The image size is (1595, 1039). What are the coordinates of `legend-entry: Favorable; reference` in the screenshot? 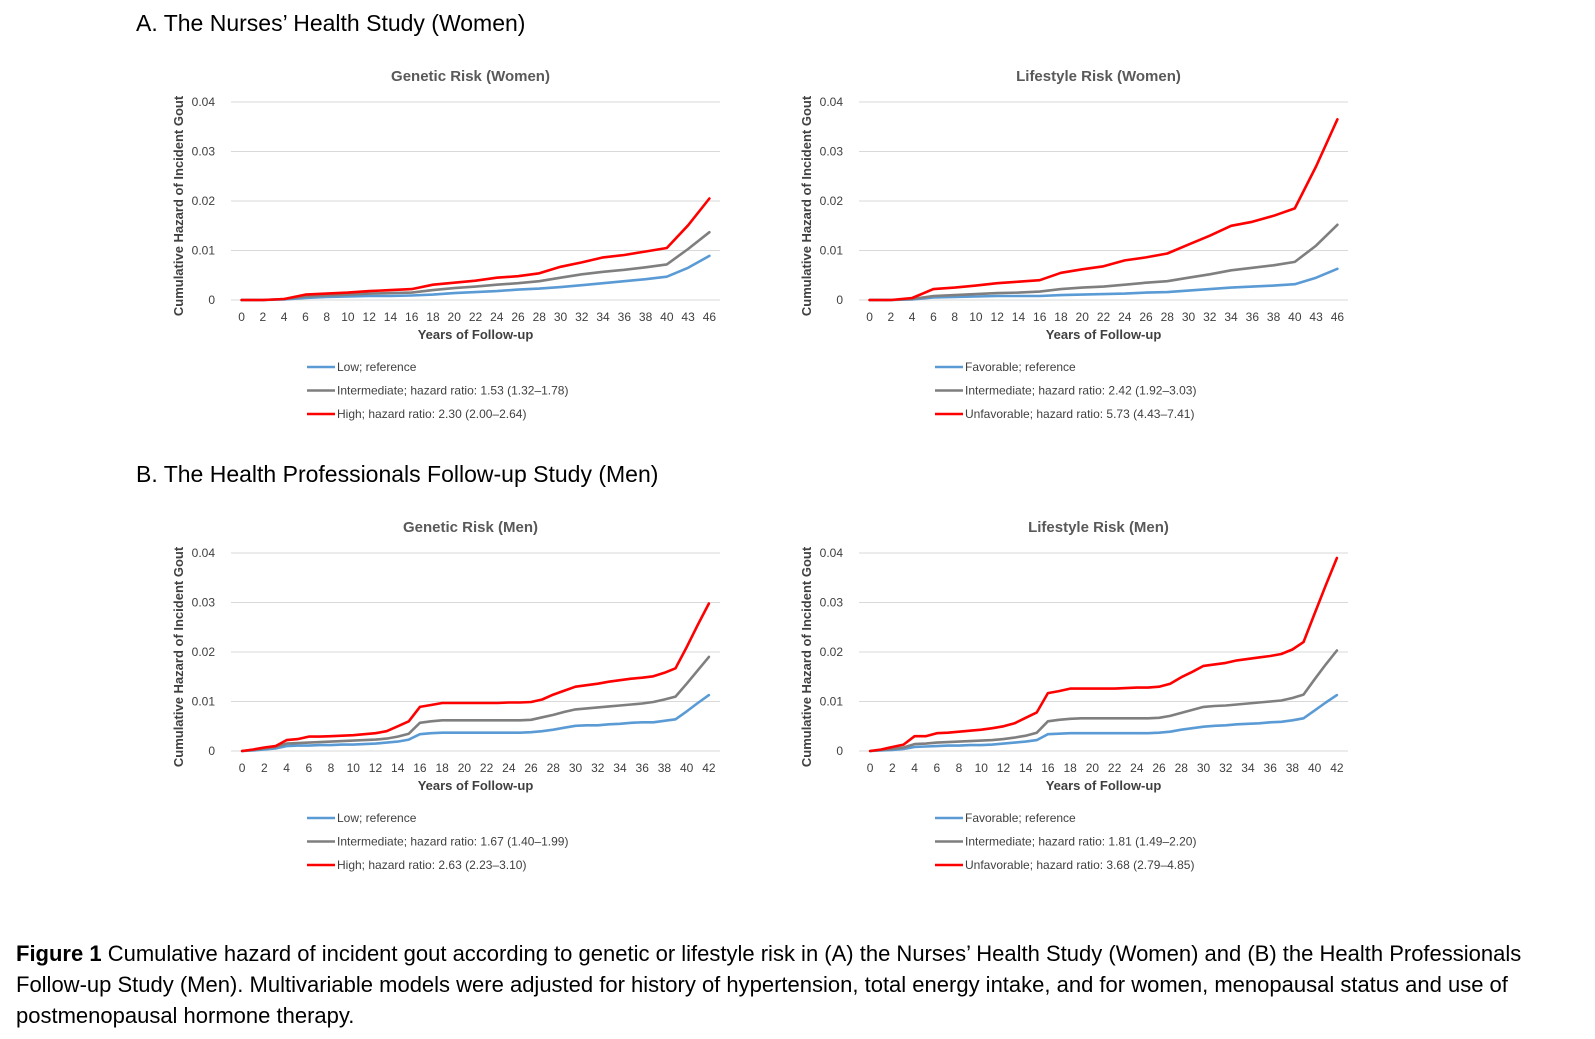 It's located at (1020, 818).